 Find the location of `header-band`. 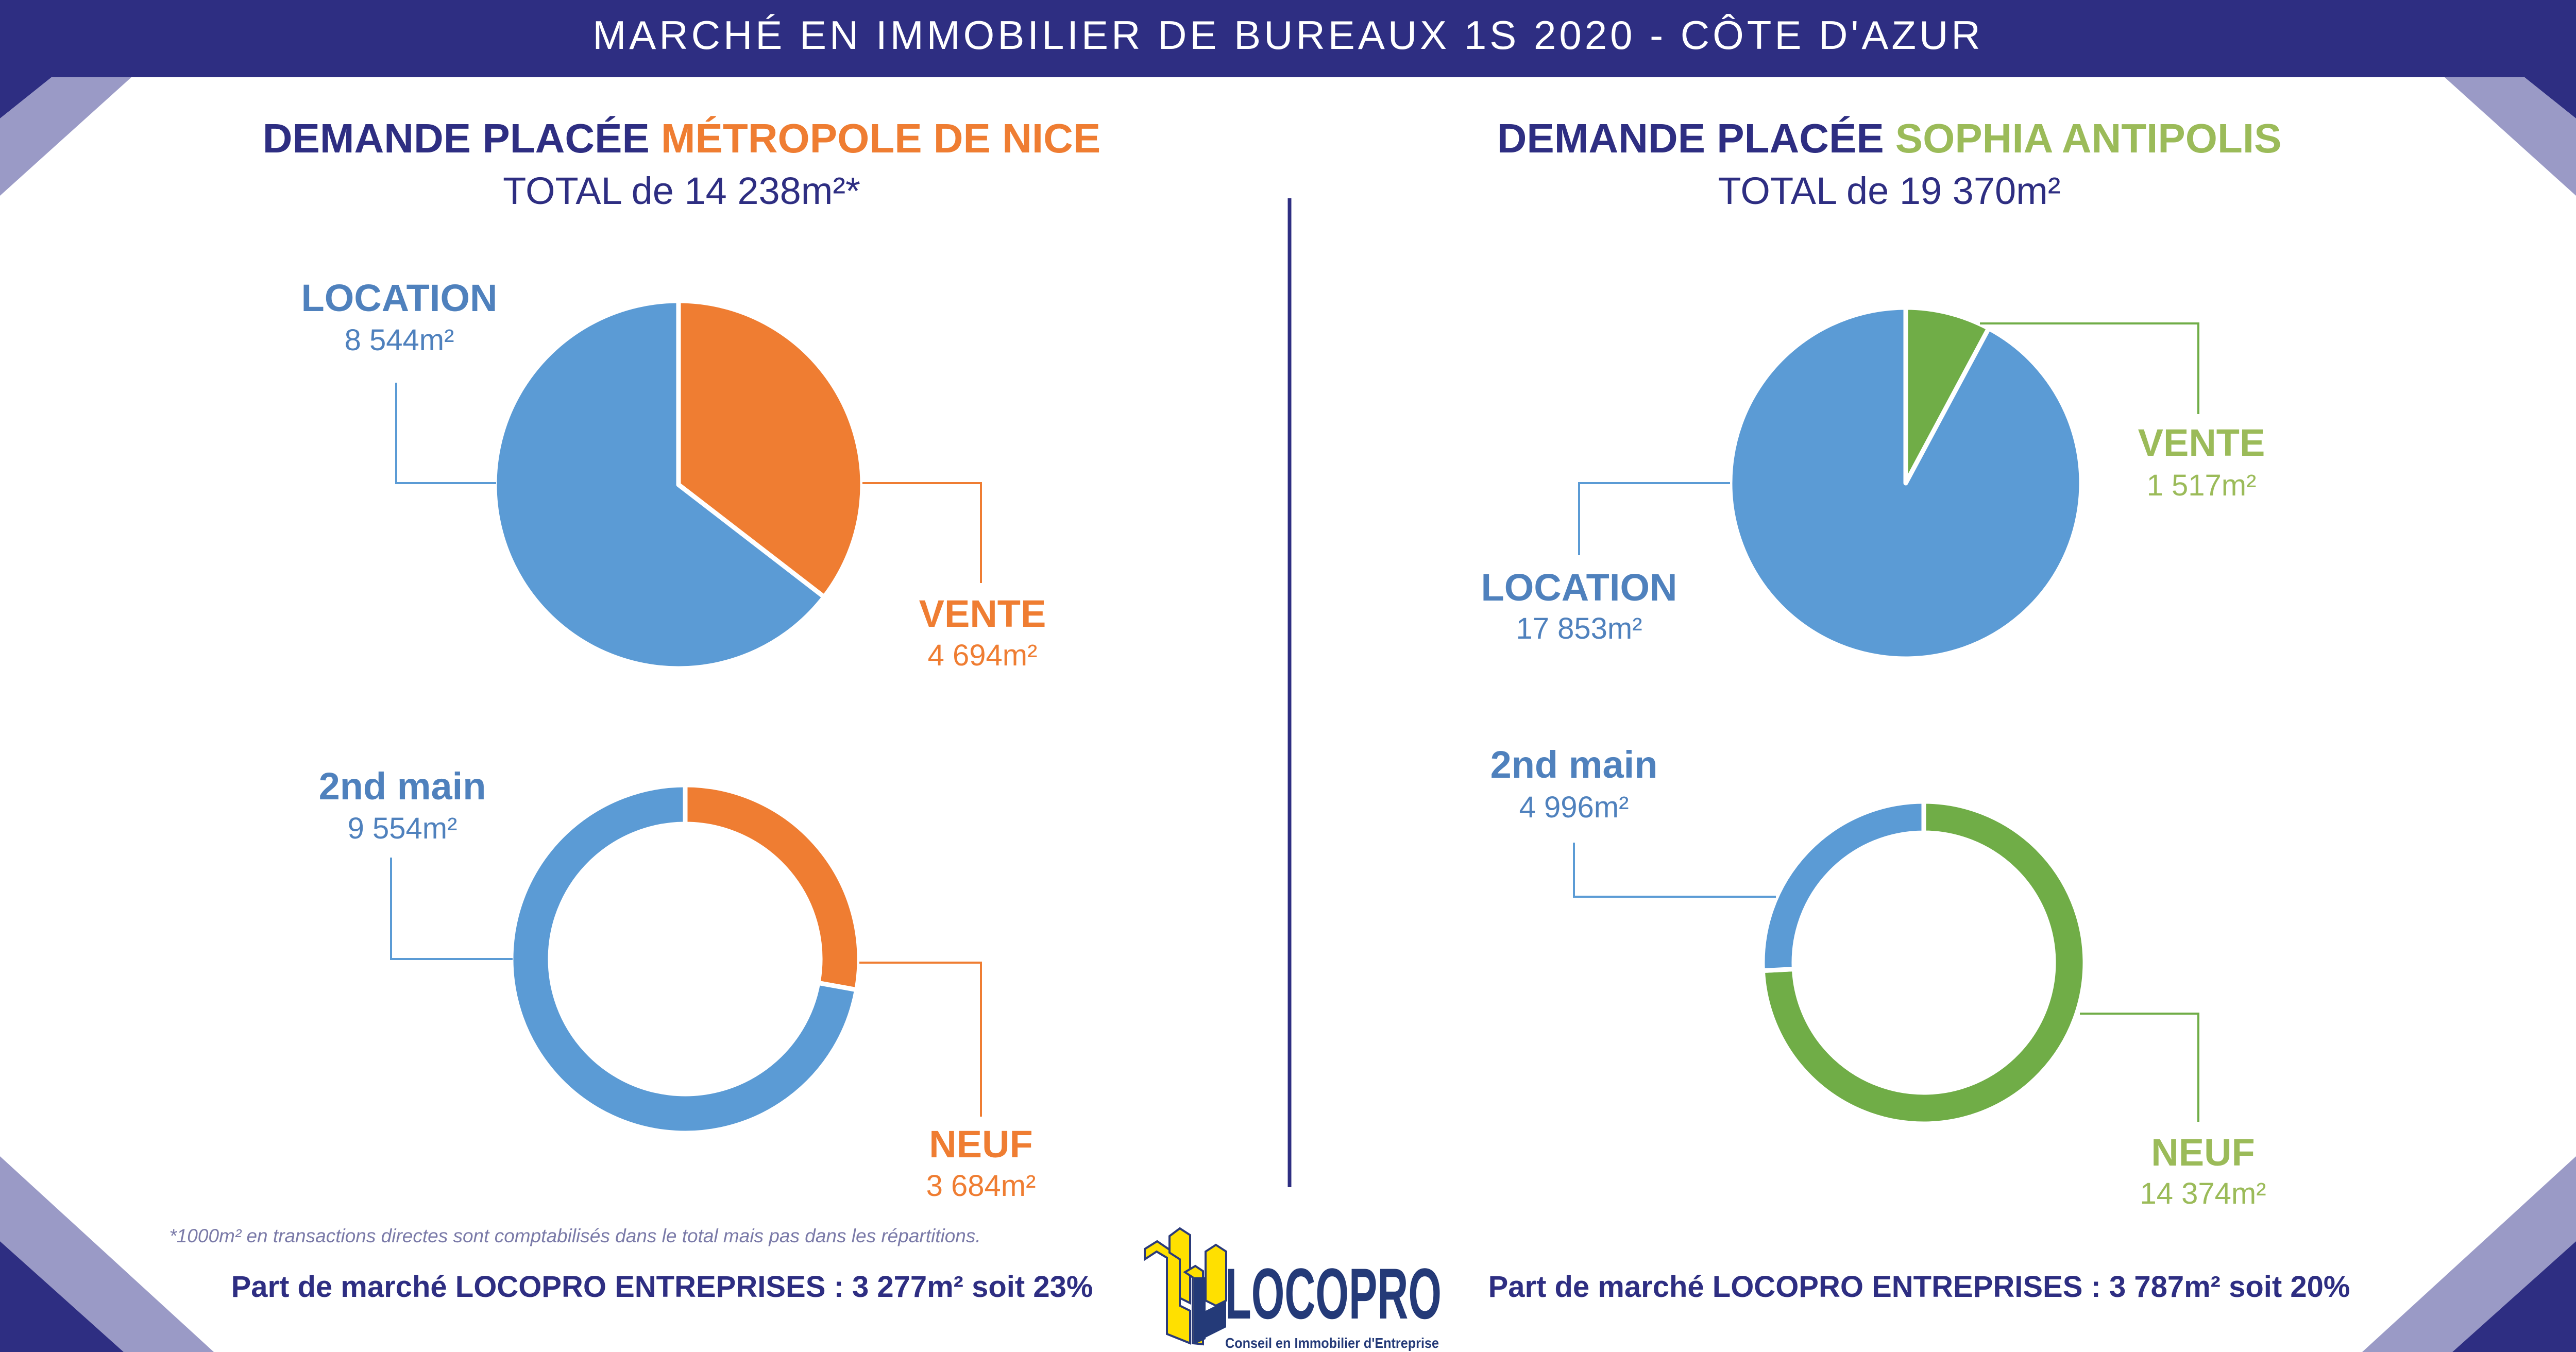

header-band is located at coordinates (1288, 39).